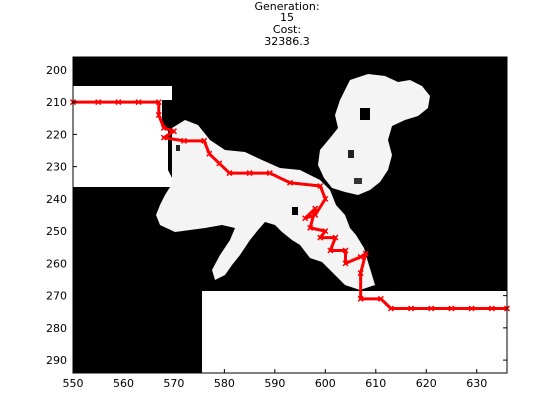  I want to click on y-tick-label: 270, so click(56, 296).